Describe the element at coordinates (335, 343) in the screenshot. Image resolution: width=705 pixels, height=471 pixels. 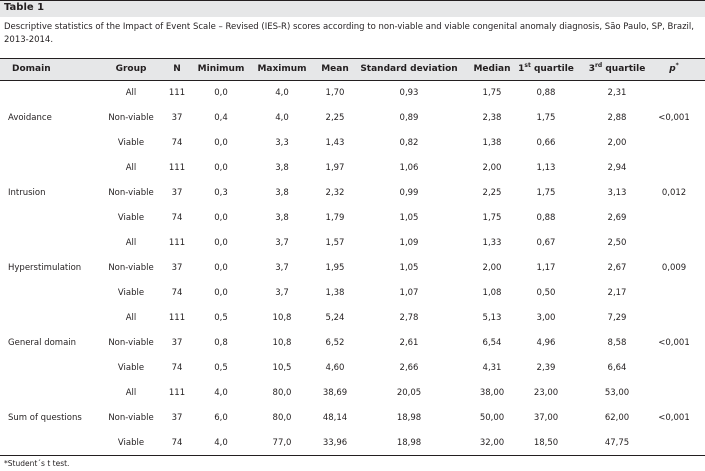
I see `cell-mean: 6,52` at that location.